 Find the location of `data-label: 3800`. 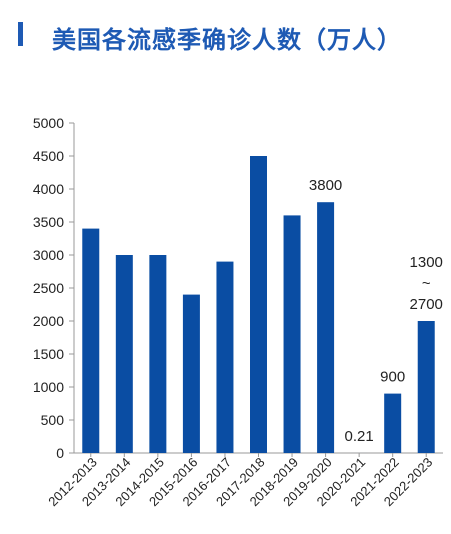

data-label: 3800 is located at coordinates (325, 185).